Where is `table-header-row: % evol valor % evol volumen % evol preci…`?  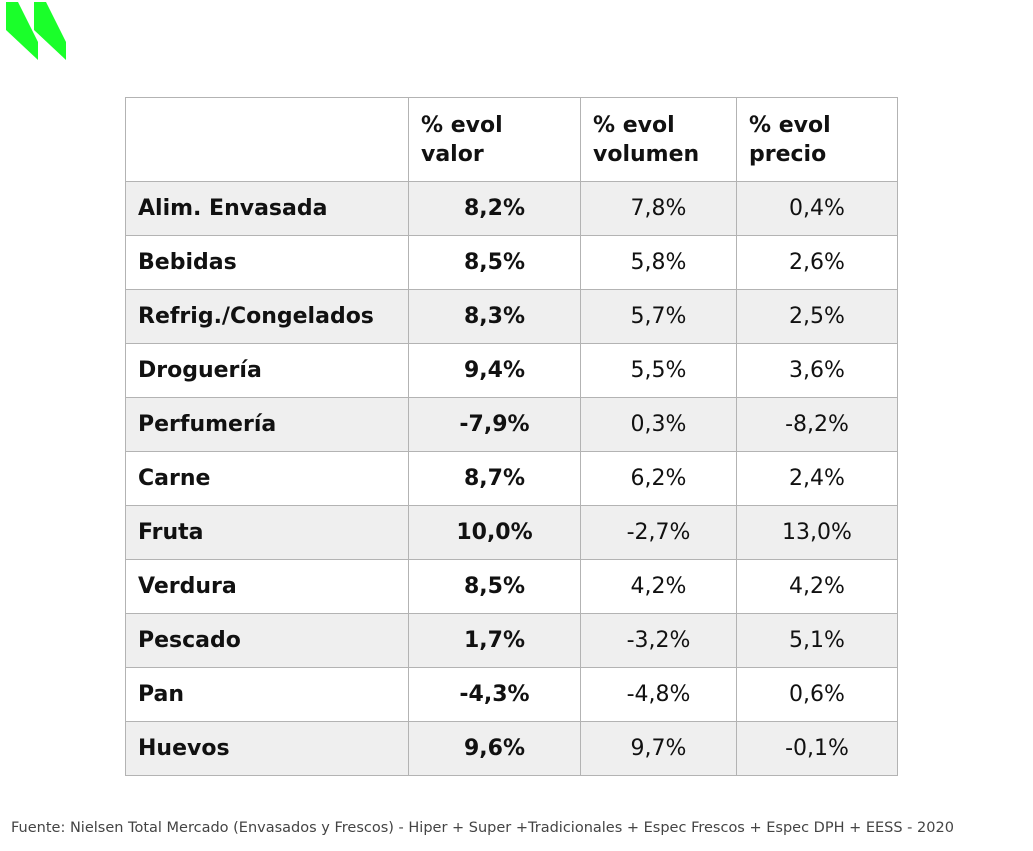
table-header-row: % evol valor % evol volumen % evol preci… is located at coordinates (511, 139).